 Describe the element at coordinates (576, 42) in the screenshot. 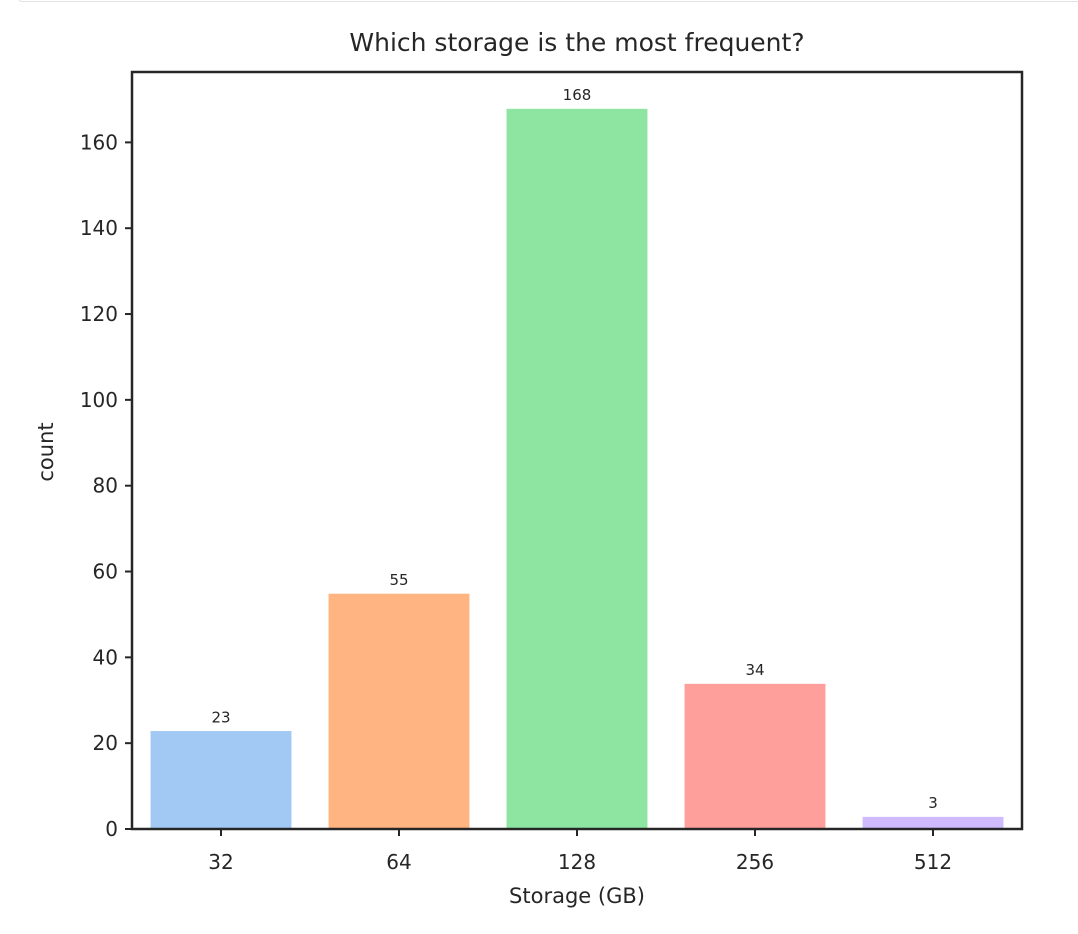

I see `chart-title: Which storage is the most frequent?` at that location.